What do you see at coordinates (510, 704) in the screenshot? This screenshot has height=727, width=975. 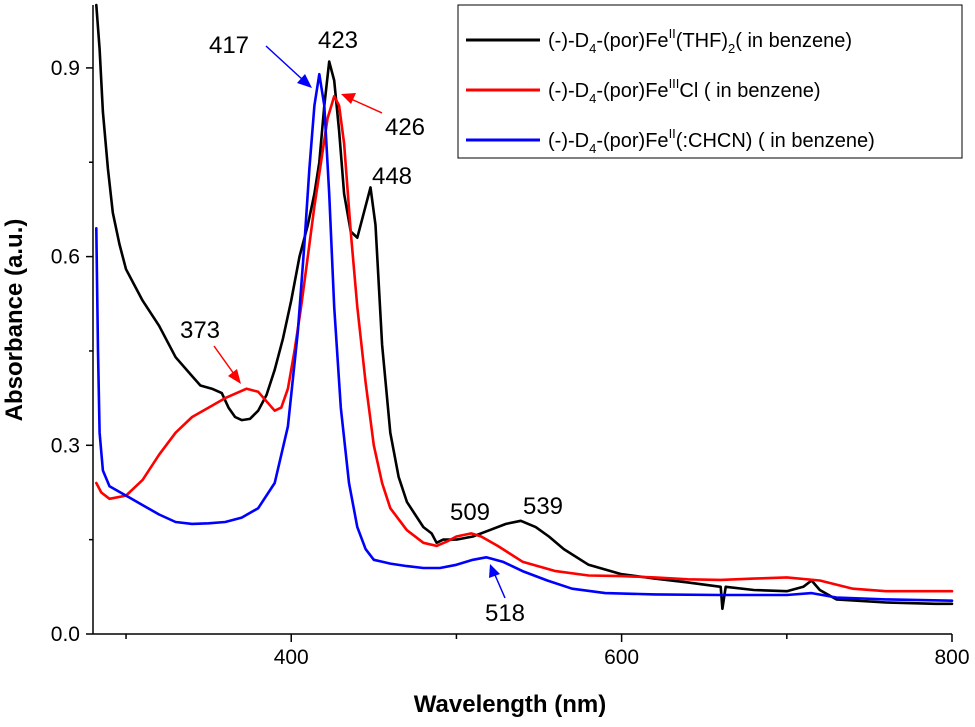 I see `x-axis-title: Wavelength (nm)` at bounding box center [510, 704].